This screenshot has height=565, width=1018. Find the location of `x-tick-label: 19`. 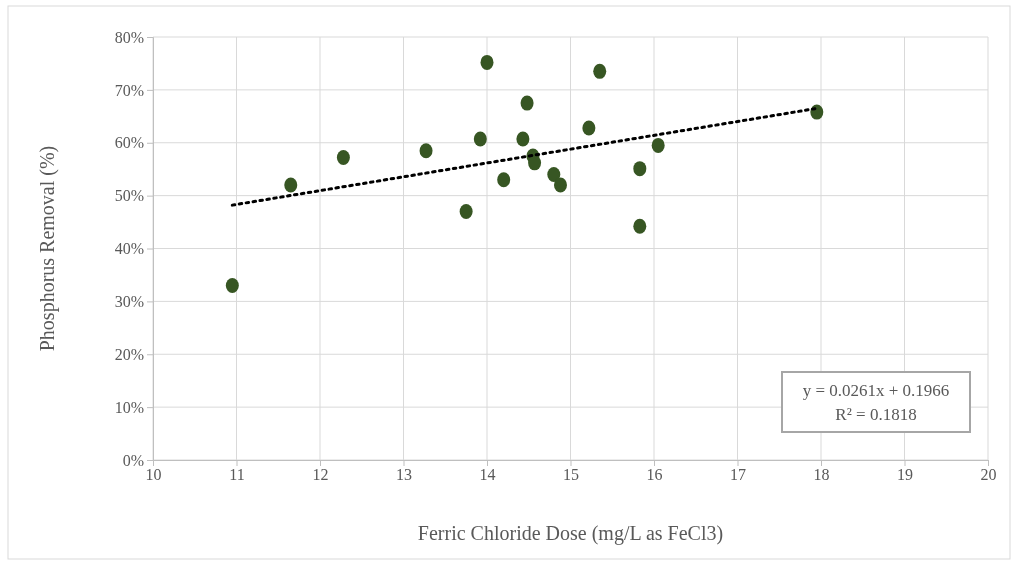

x-tick-label: 19 is located at coordinates (905, 475).